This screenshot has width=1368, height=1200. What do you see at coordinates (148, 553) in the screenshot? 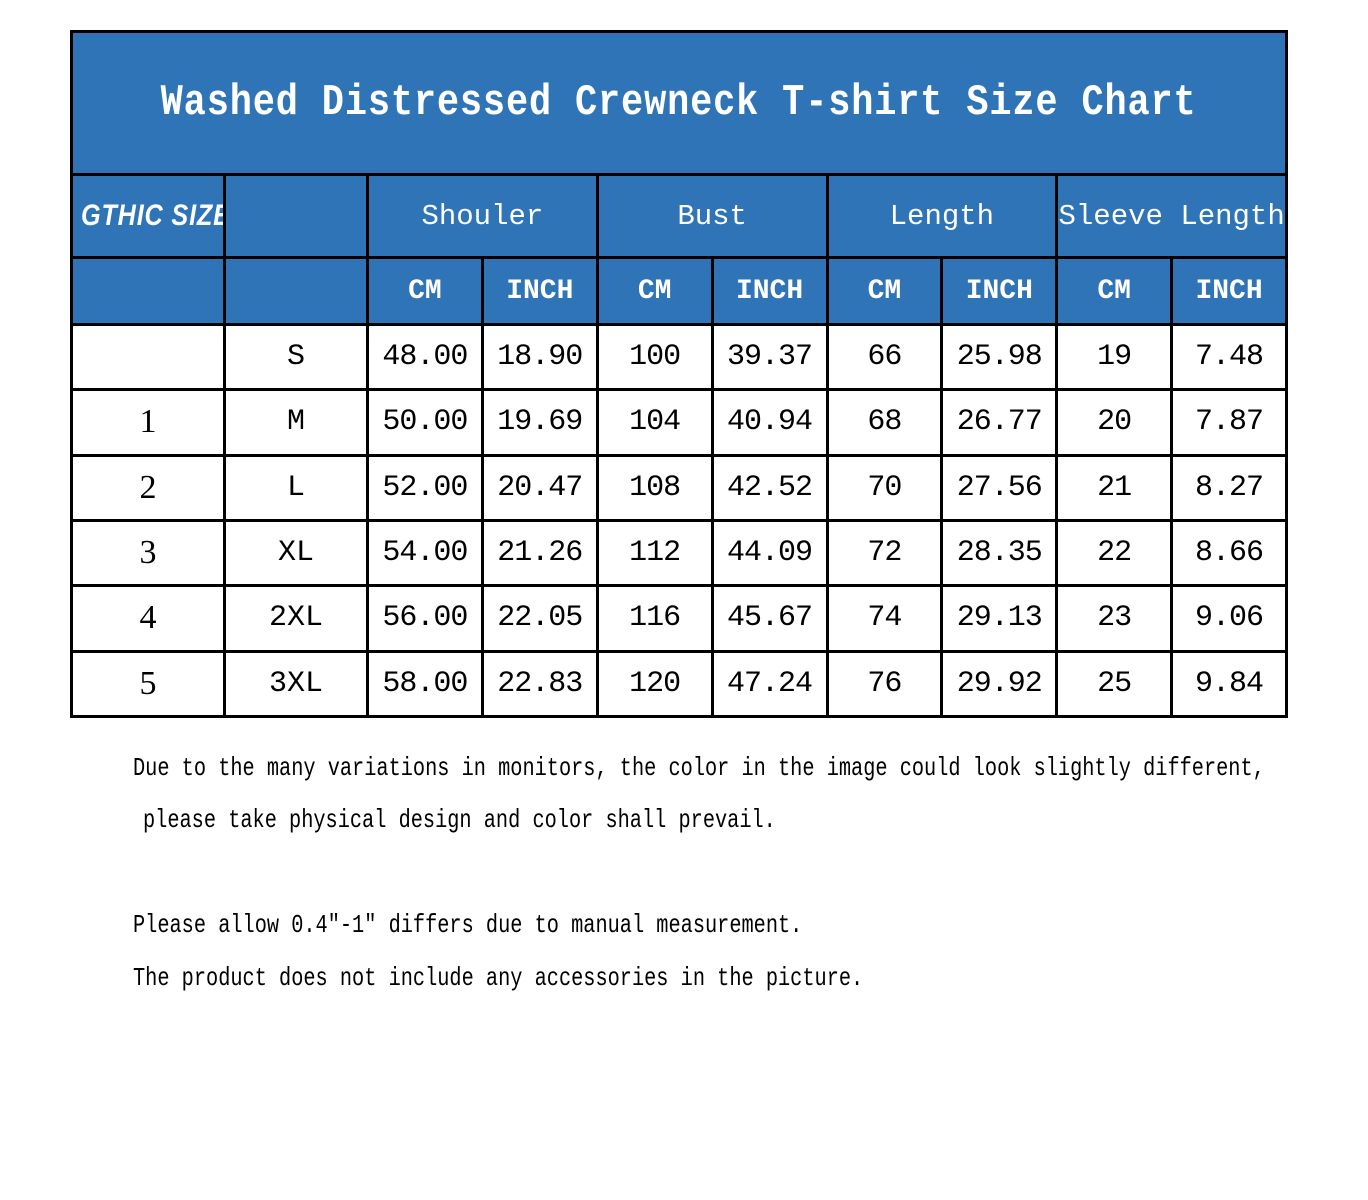
I see `row-index-cell: 3` at bounding box center [148, 553].